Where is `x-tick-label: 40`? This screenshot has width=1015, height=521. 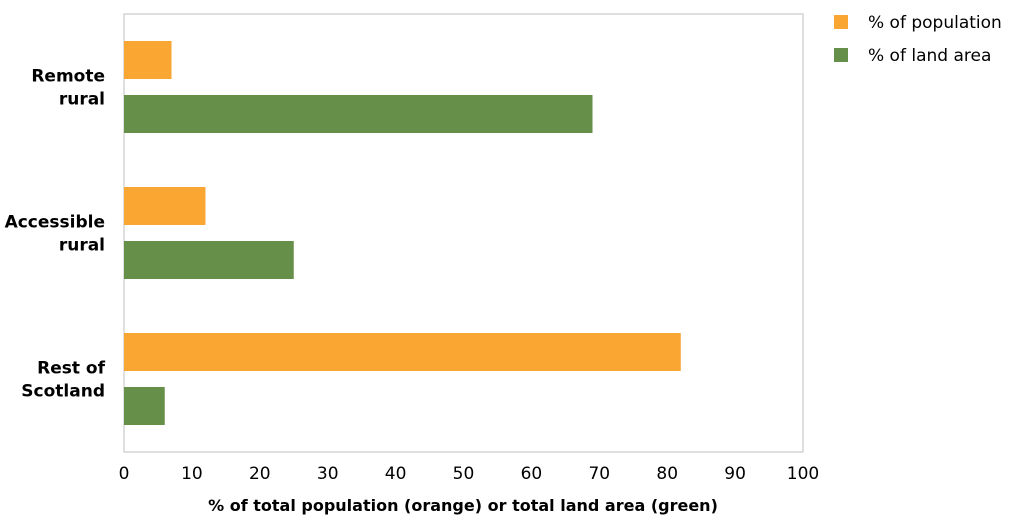
x-tick-label: 40 is located at coordinates (396, 474).